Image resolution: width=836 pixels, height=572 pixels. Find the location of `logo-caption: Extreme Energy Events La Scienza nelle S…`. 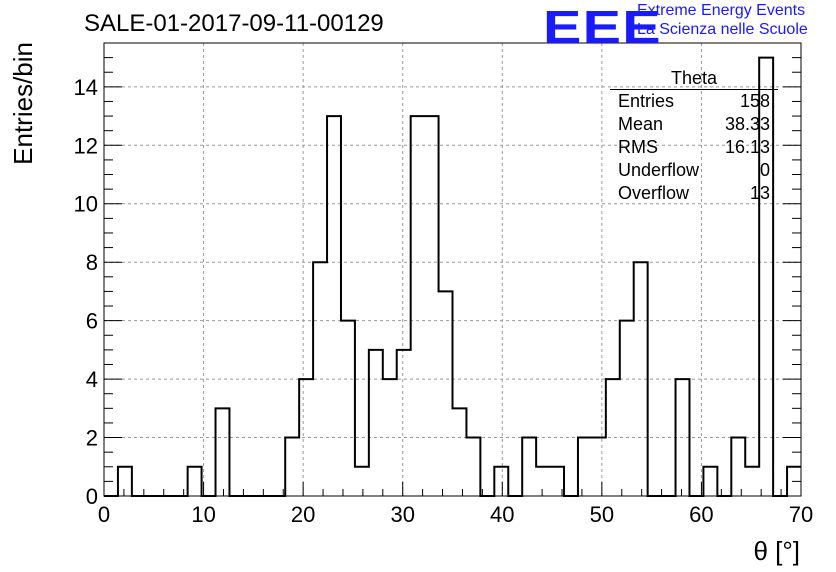

logo-caption: Extreme Energy Events La Scienza nelle S… is located at coordinates (722, 20).